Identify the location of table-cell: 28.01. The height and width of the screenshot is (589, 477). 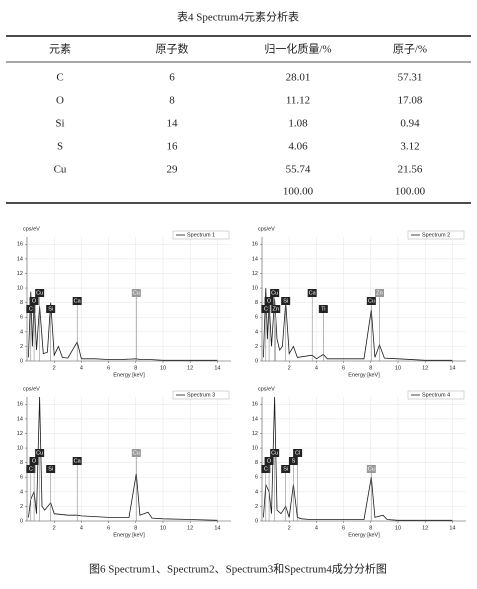
(298, 78).